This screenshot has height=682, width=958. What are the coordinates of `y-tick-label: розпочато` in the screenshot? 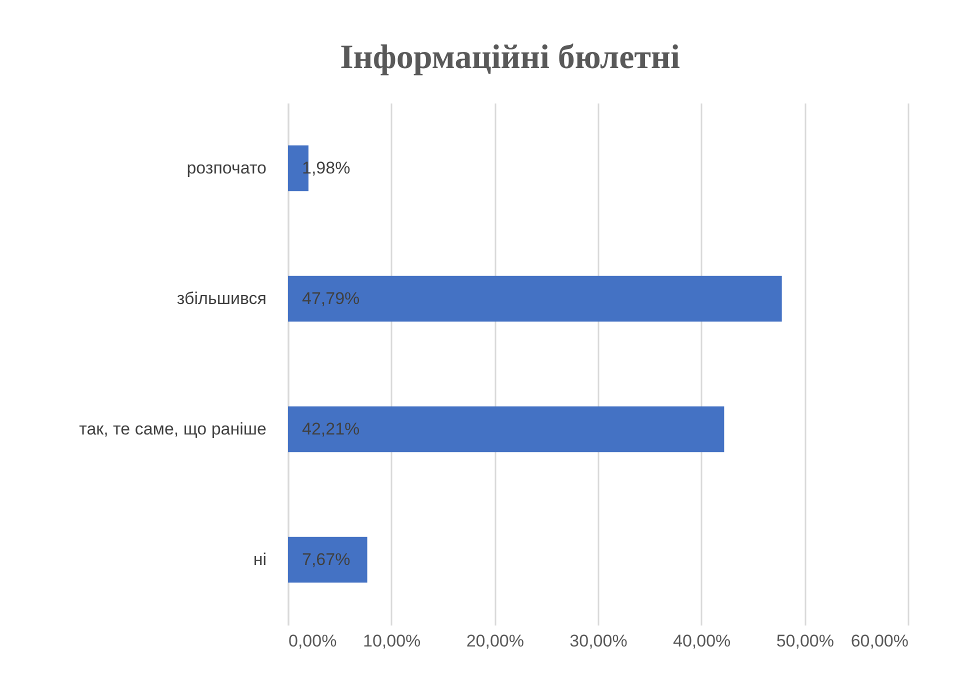 It's located at (226, 168).